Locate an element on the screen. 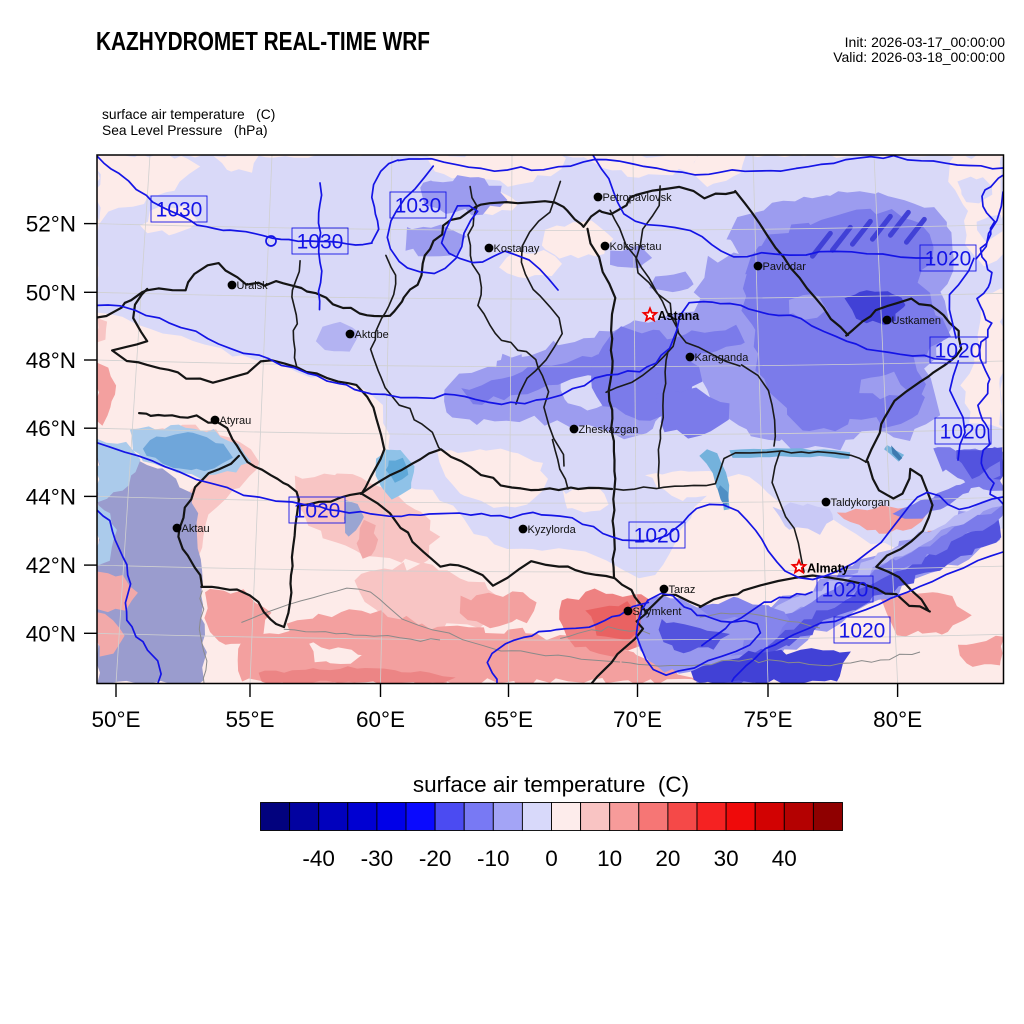  svg-text: KAZHYDROMET REAL-TIME WRF is located at coordinates (263, 41).